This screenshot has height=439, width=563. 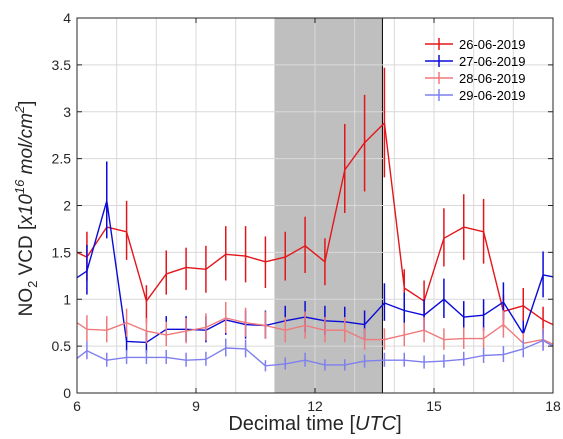 I want to click on y-tick-label: 3, so click(x=67, y=112).